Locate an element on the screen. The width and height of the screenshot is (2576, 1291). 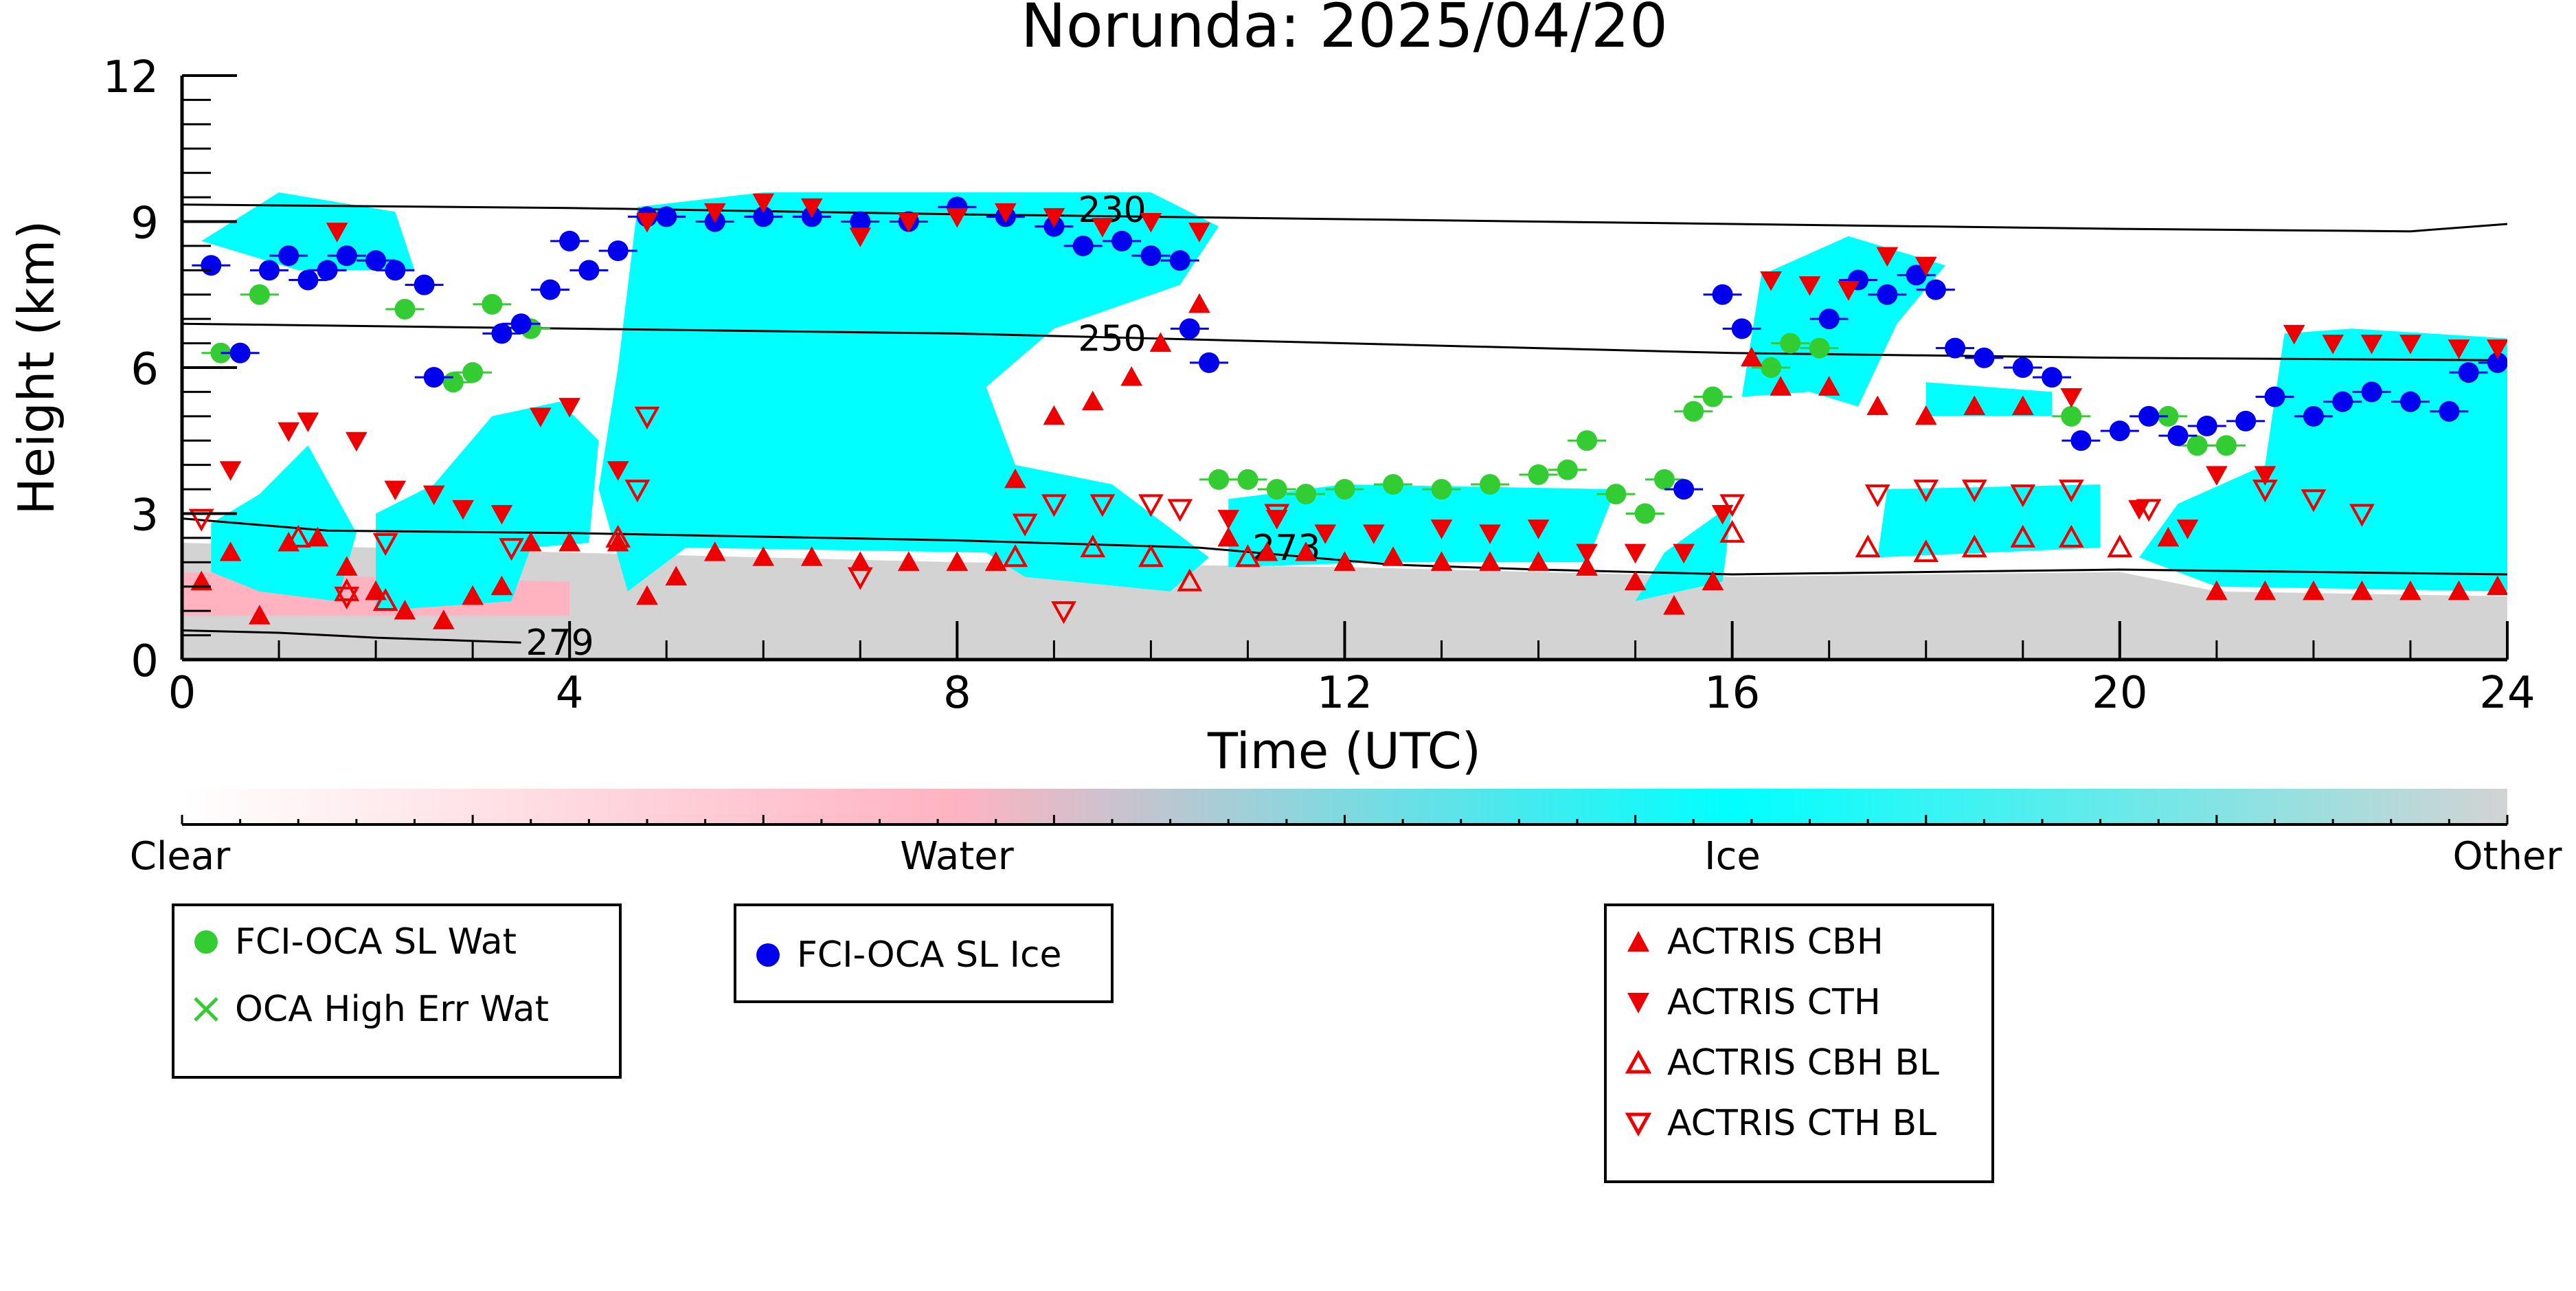
legend-label: FCI-OCA SL Ice is located at coordinates (929, 955).